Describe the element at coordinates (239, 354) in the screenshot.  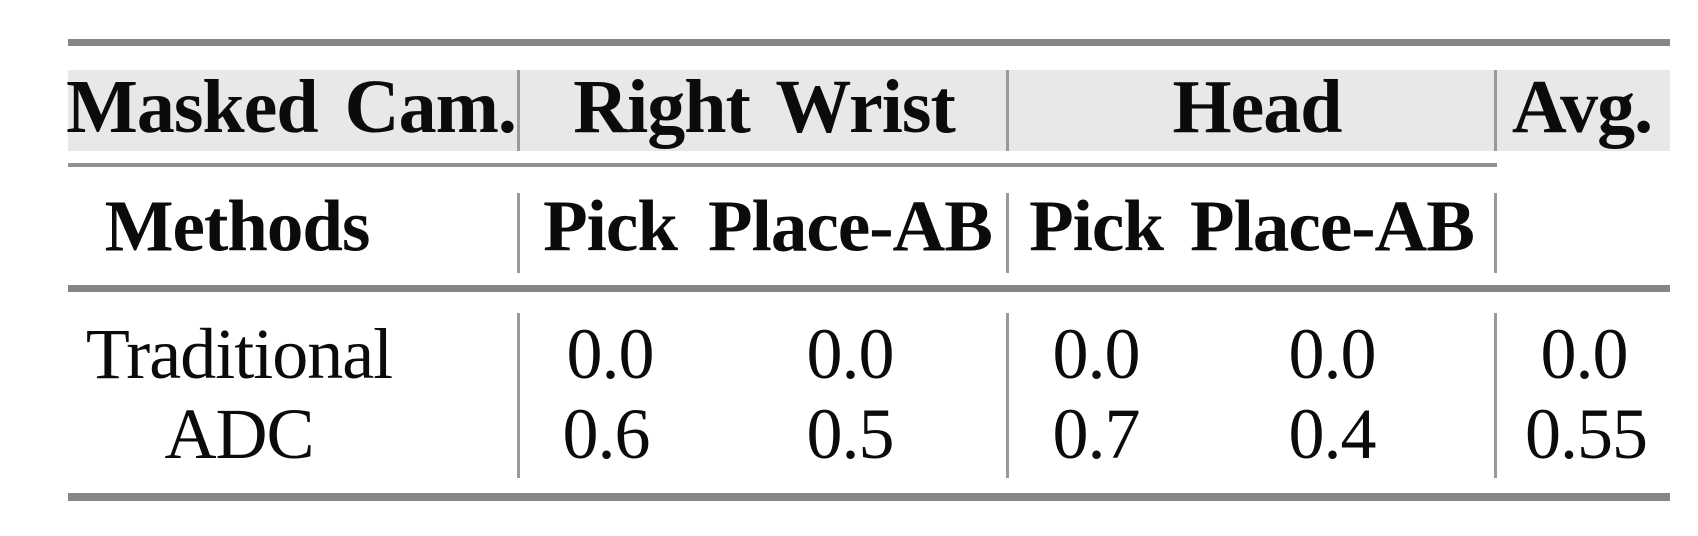
I see `row-traditional-method: Traditional` at that location.